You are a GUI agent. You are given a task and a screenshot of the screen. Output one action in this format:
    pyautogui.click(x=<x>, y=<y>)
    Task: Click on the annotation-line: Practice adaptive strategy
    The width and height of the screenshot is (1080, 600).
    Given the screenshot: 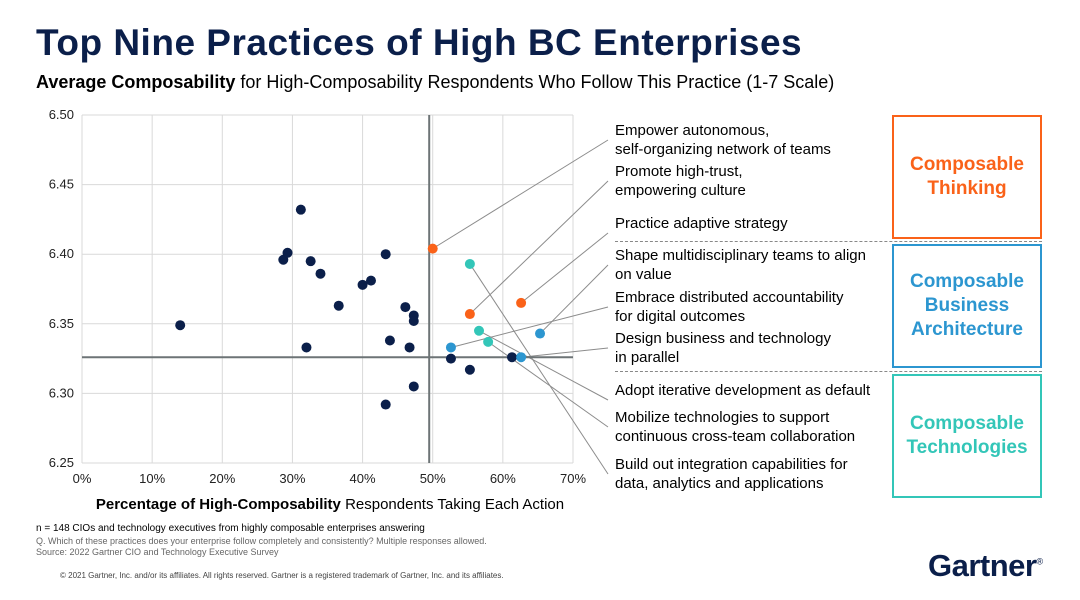 What is the action you would take?
    pyautogui.click(x=701, y=223)
    